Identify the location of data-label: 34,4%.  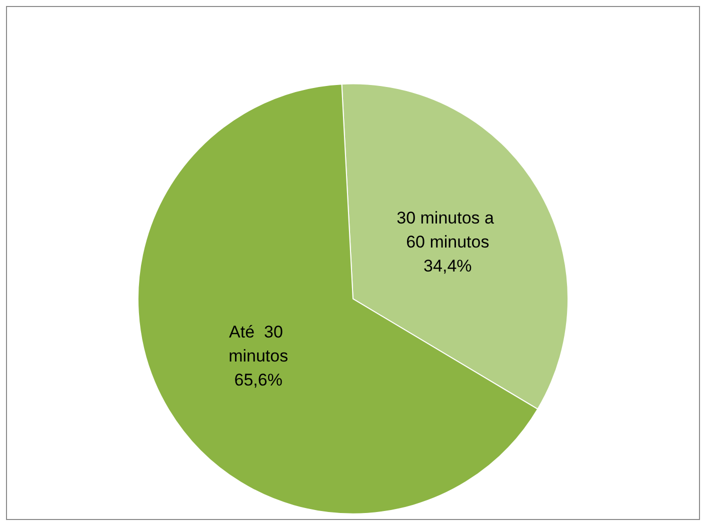
(448, 266).